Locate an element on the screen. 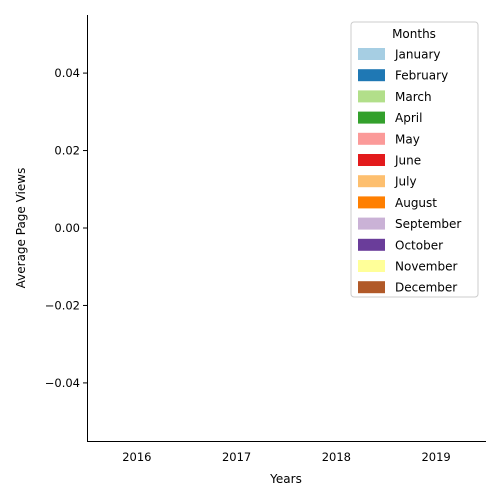  legend-entry-label: January is located at coordinates (417, 55).